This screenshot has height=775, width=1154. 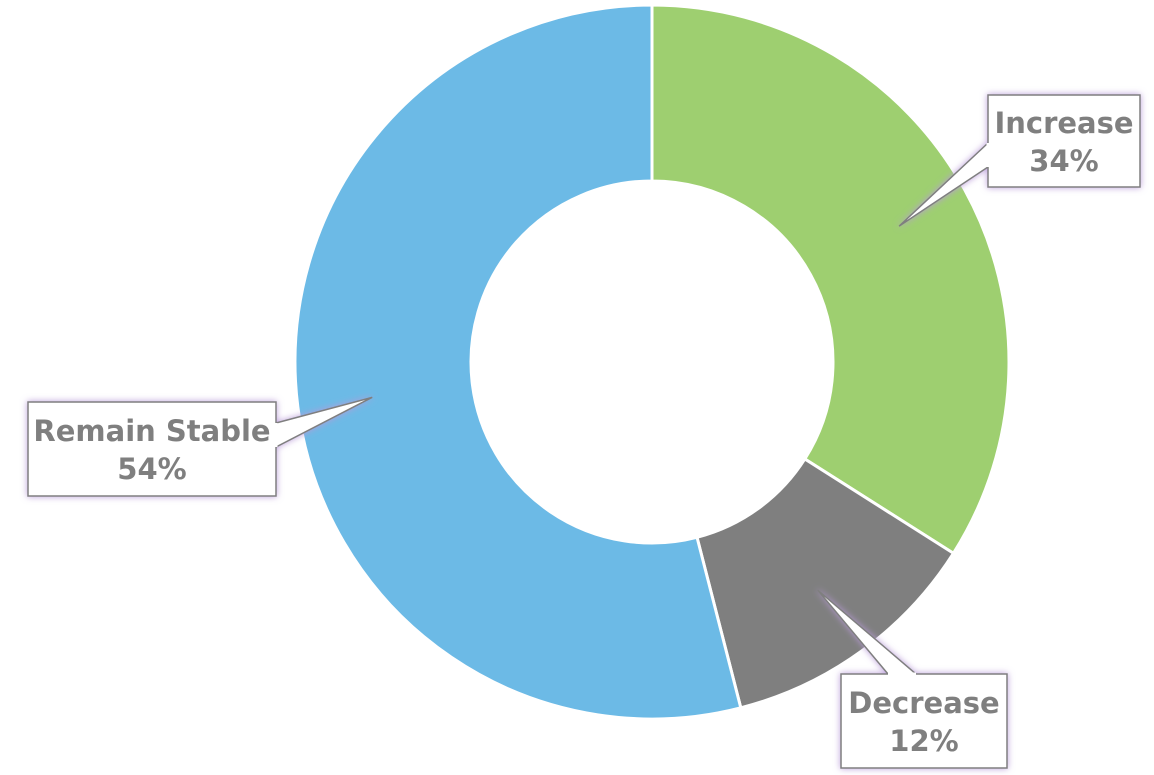 I want to click on callout-box-decrease, so click(x=924, y=721).